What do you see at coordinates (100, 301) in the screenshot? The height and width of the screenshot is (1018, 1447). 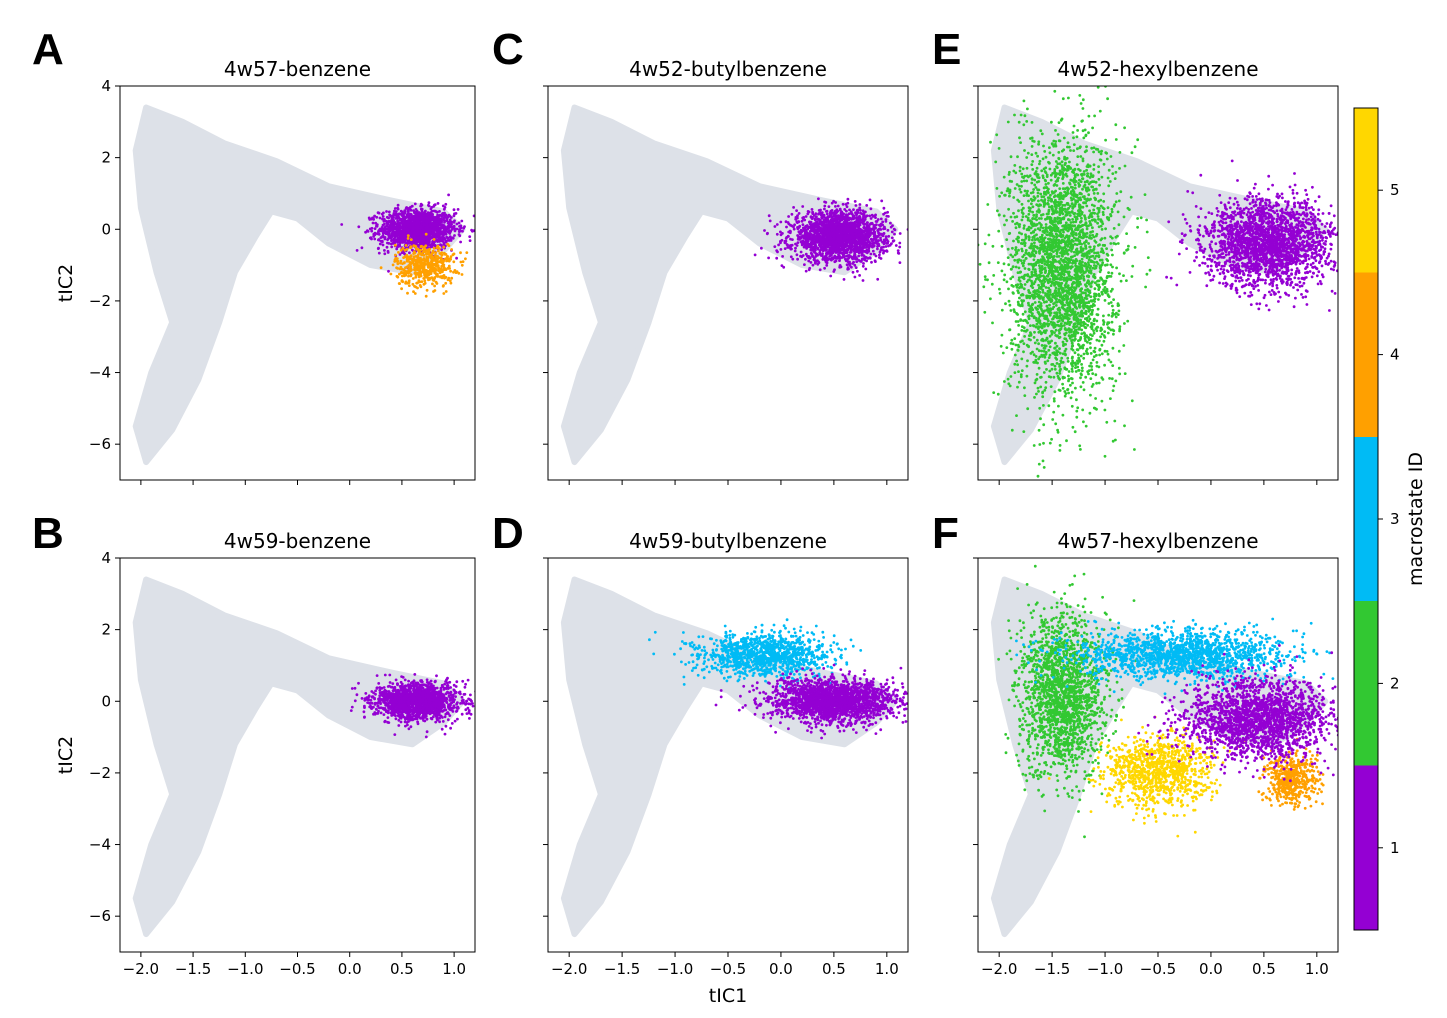 I see `y-tick-label: −2` at bounding box center [100, 301].